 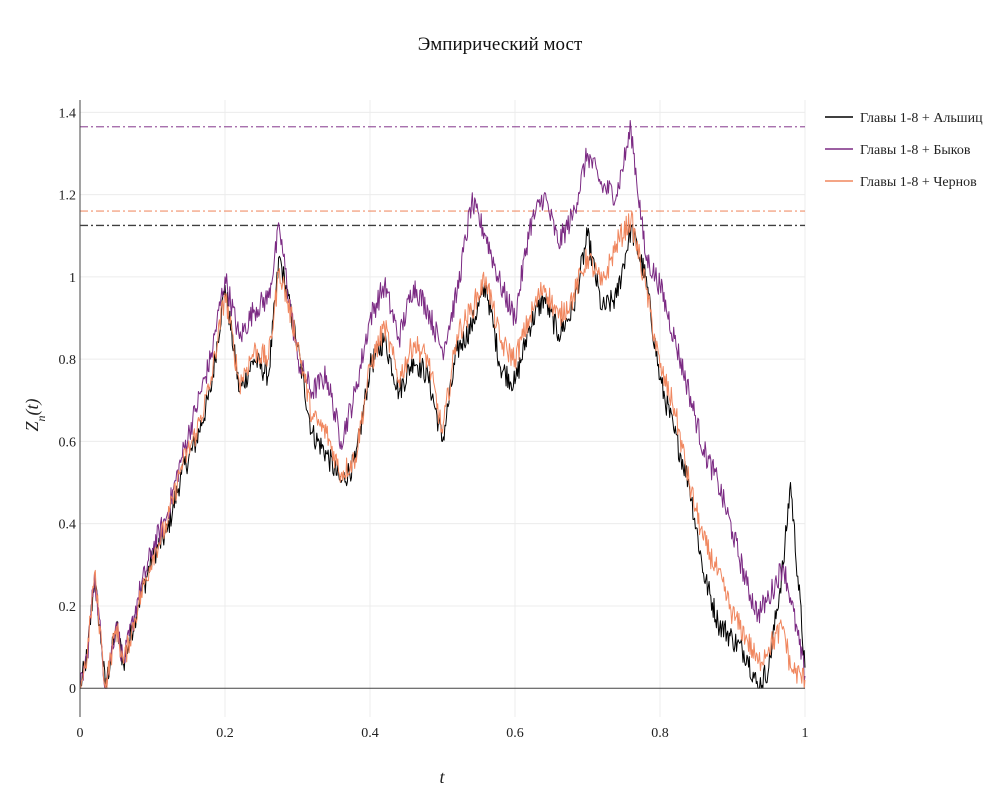 I want to click on y-axis-title: Zn(t), so click(x=35, y=414).